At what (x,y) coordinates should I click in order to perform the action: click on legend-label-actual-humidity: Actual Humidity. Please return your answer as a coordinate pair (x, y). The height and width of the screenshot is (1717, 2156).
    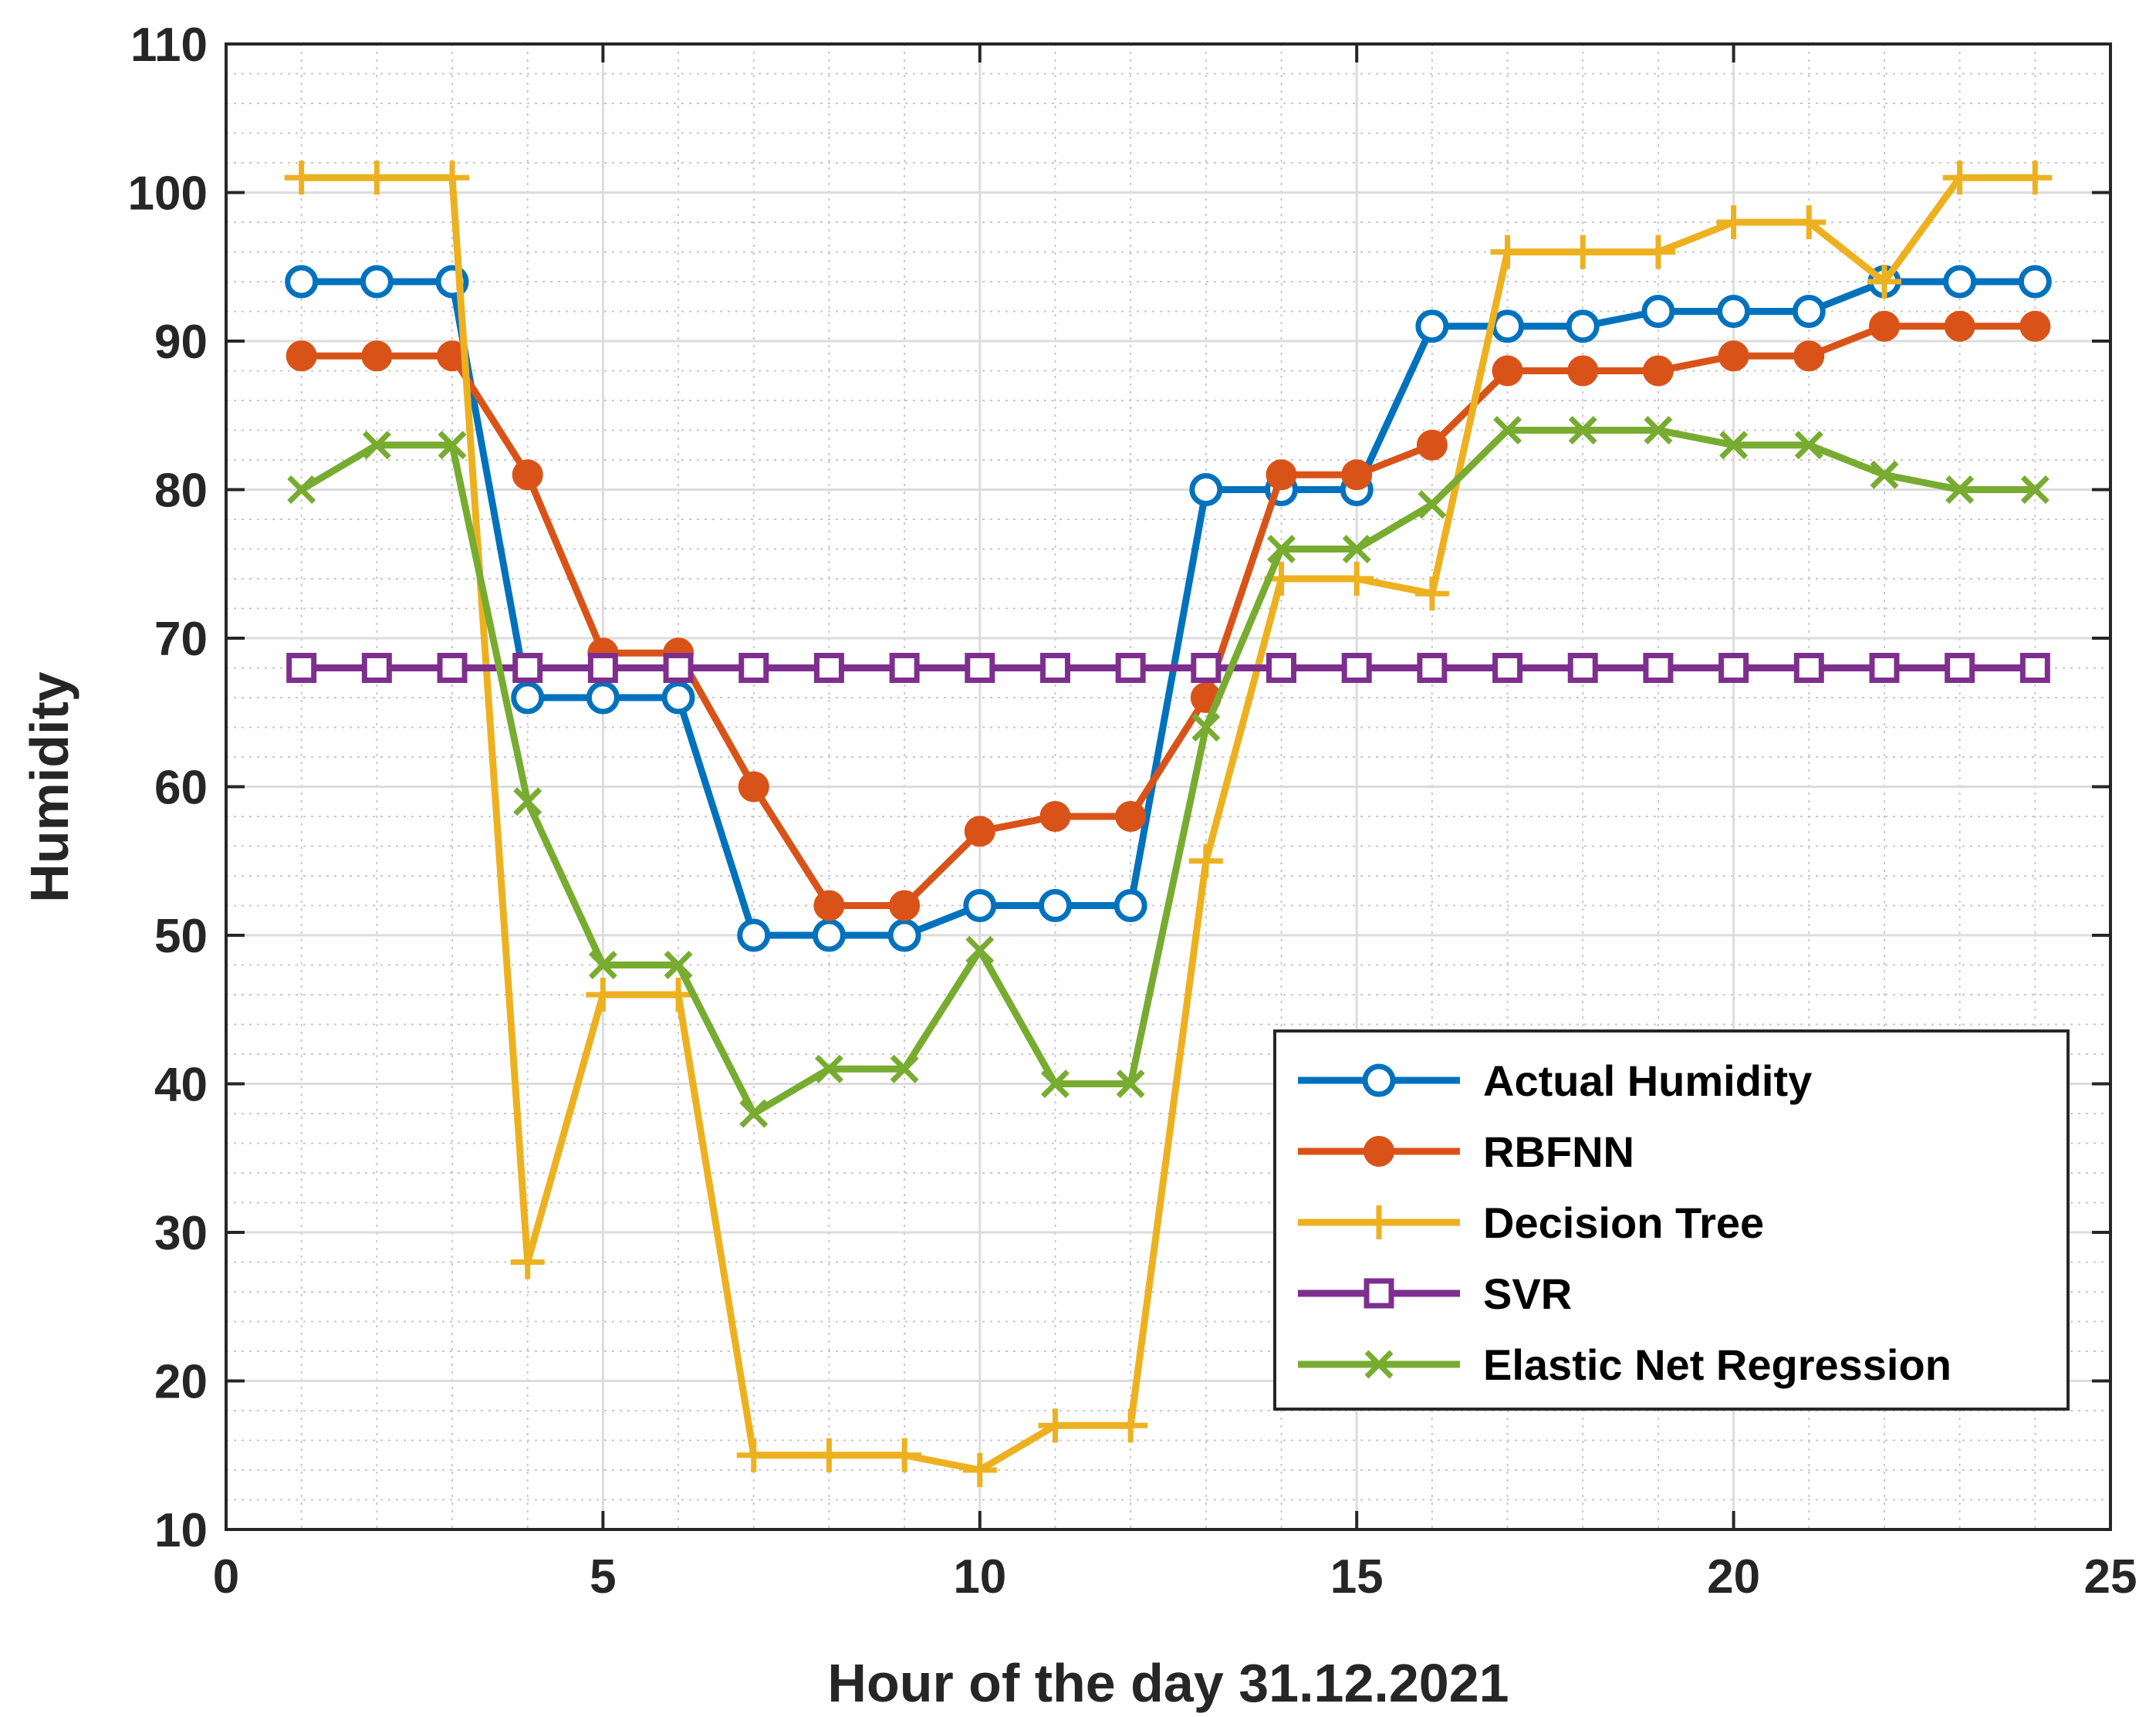
    Looking at the image, I should click on (1647, 1080).